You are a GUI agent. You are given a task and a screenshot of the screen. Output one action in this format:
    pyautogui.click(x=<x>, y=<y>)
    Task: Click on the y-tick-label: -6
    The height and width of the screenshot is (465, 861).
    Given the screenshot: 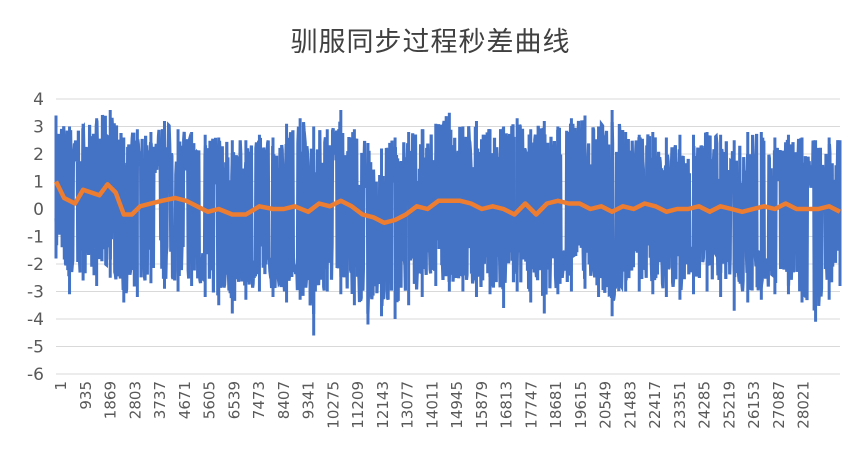 What is the action you would take?
    pyautogui.click(x=35, y=375)
    